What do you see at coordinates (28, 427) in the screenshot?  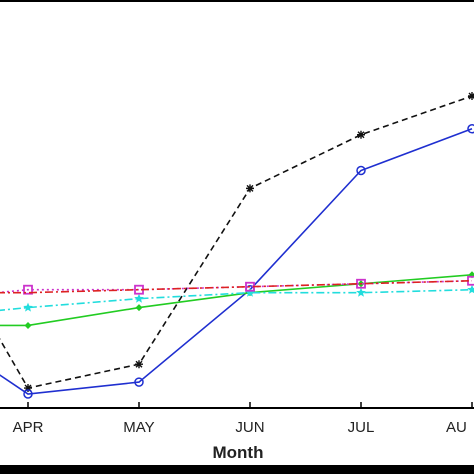 I see `x-tick-label-apr: APR` at bounding box center [28, 427].